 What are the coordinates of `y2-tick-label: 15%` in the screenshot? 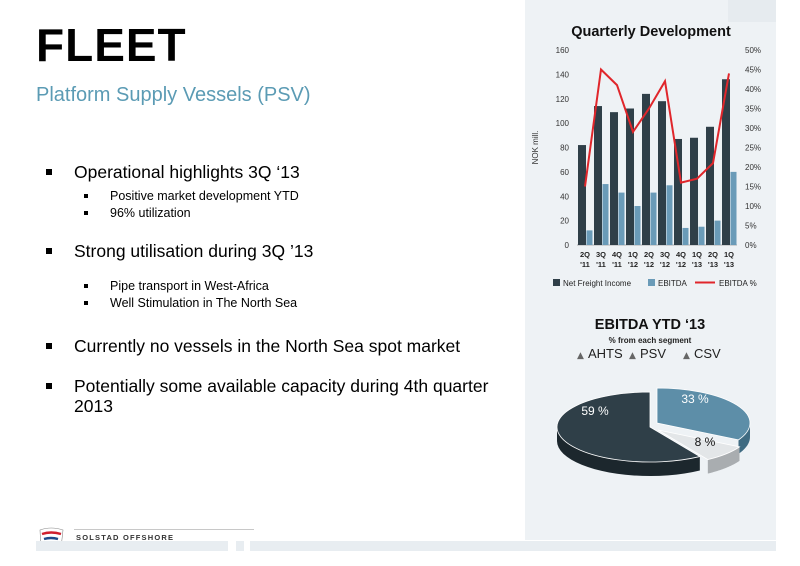 It's located at (753, 187).